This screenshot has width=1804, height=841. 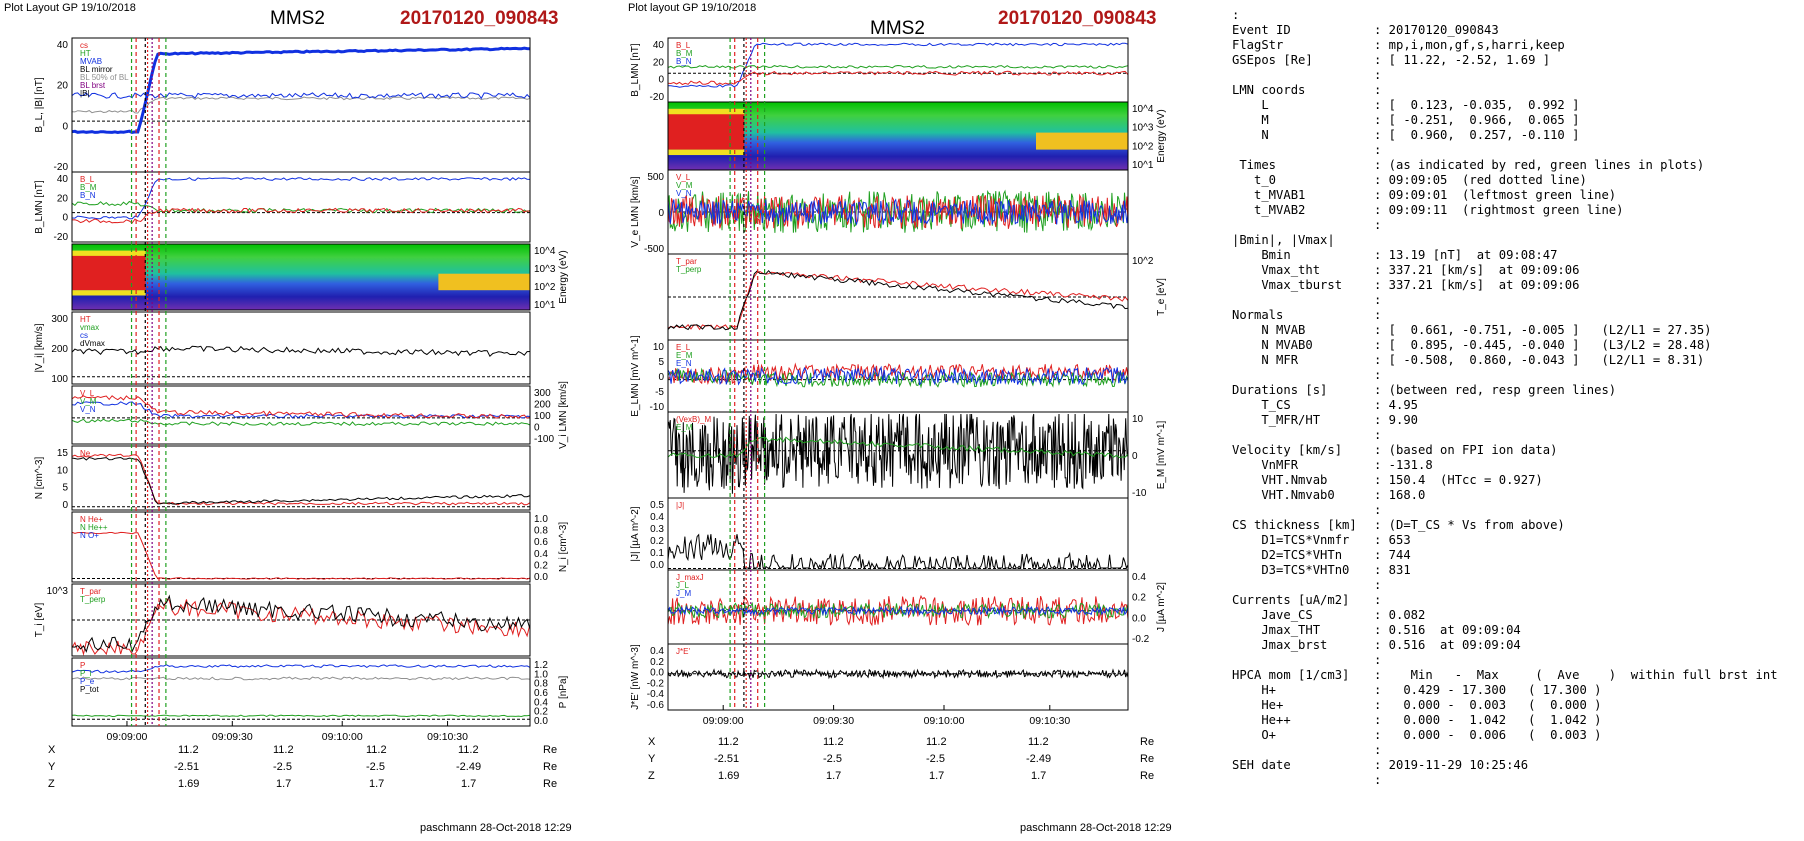 I want to click on info-line: D1=TCS*Vnmfr: 653, so click(x=1505, y=540).